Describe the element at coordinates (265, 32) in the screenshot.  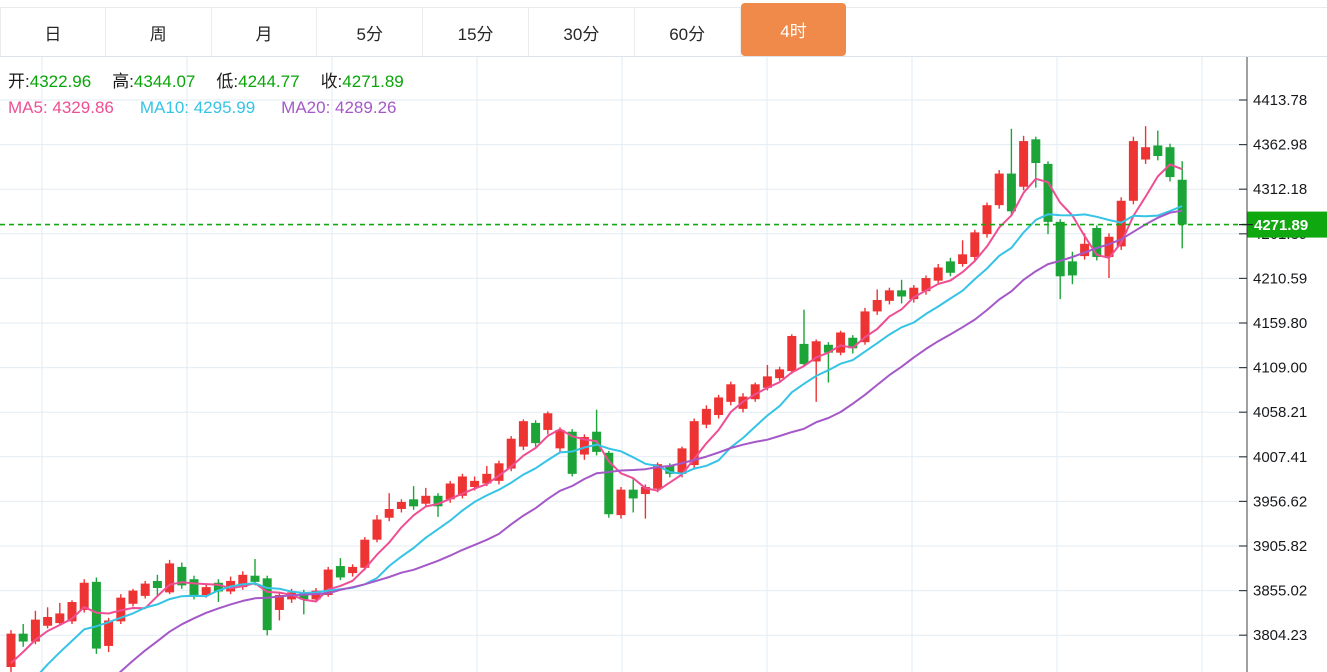
I see `tab-month: 月` at that location.